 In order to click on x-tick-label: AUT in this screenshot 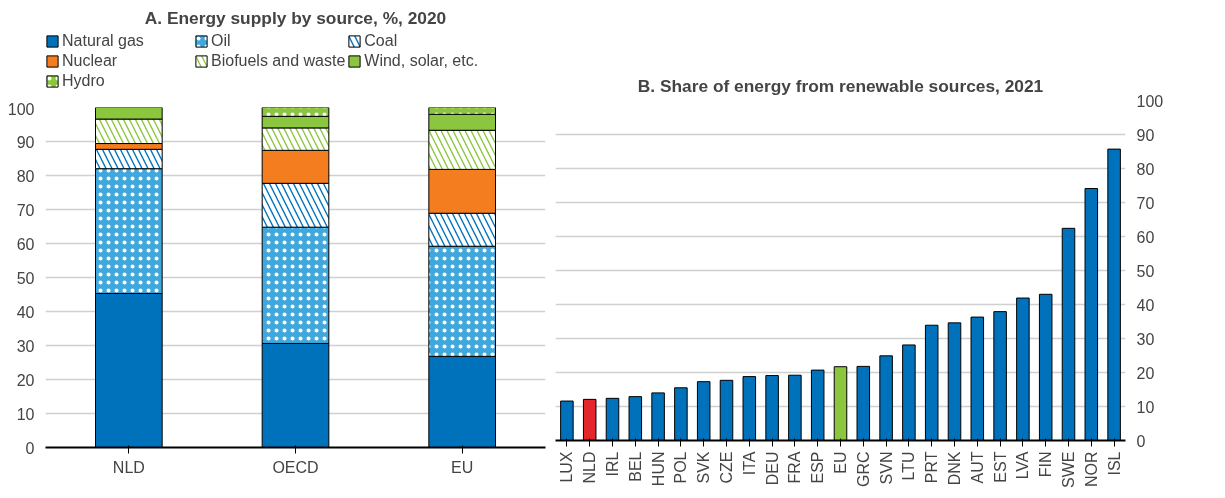, I will do `click(977, 467)`.